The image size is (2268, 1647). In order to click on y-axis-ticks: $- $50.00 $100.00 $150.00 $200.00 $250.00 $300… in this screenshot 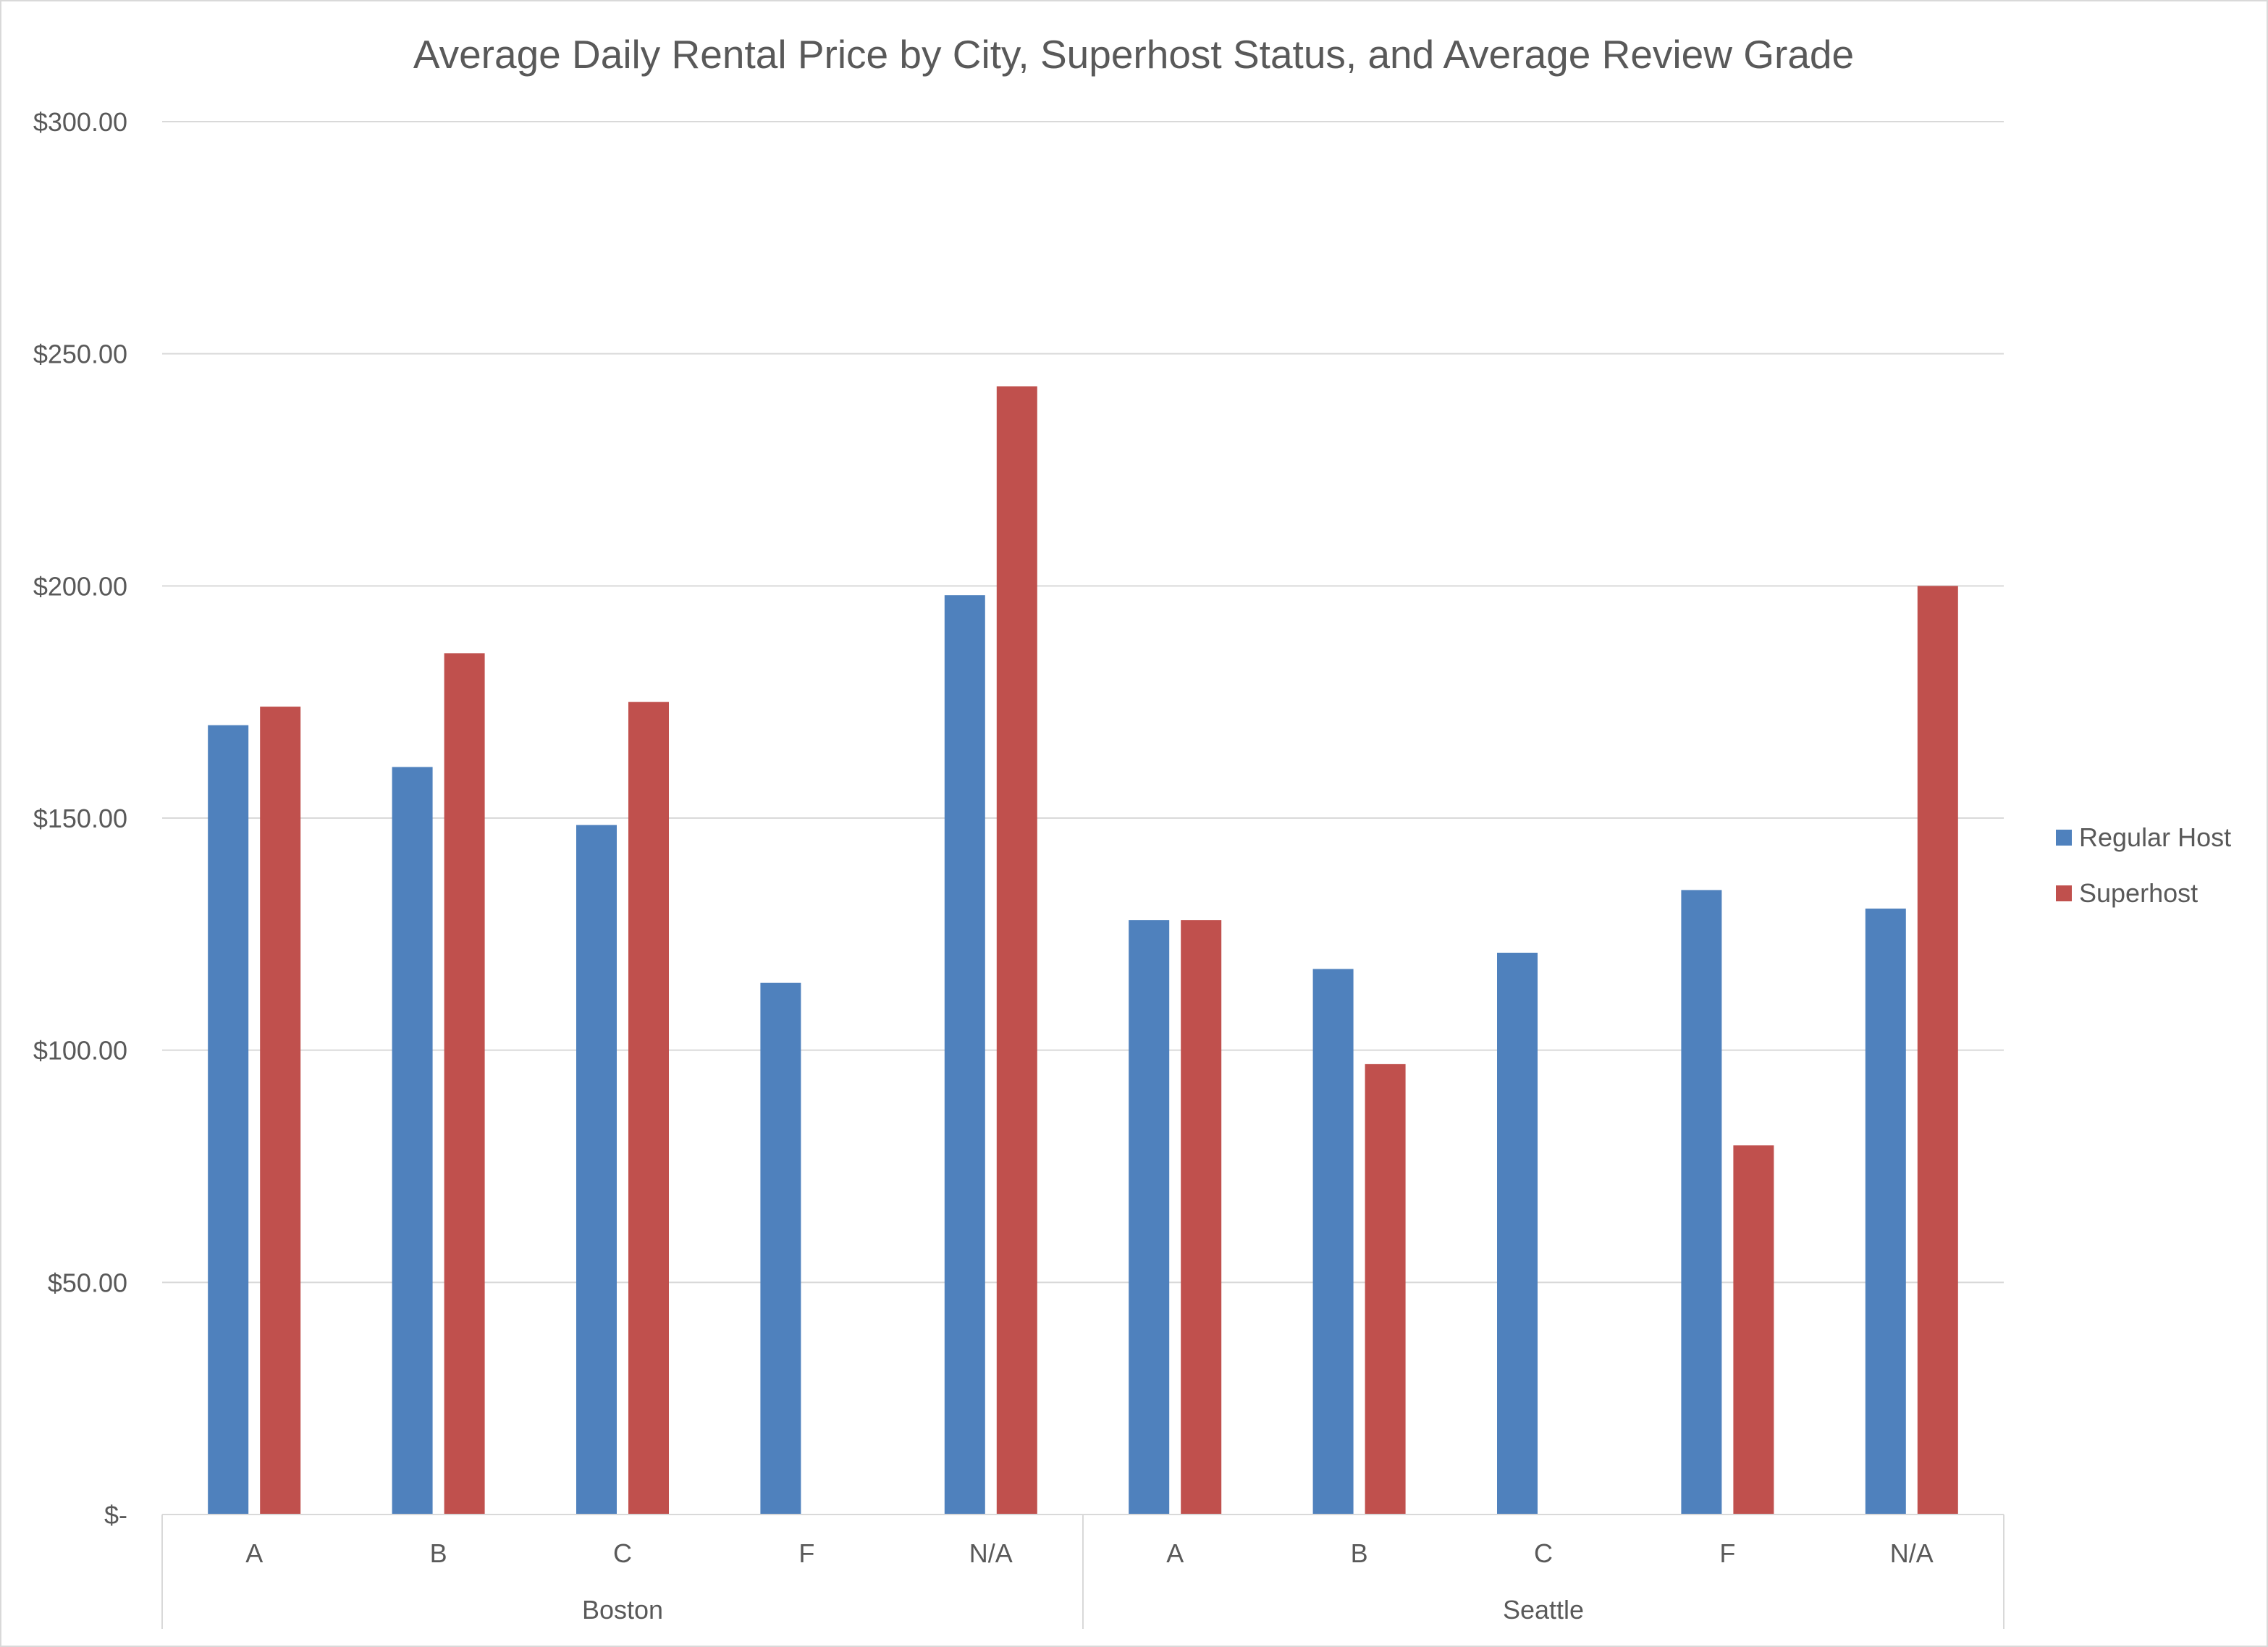, I will do `click(80, 819)`.